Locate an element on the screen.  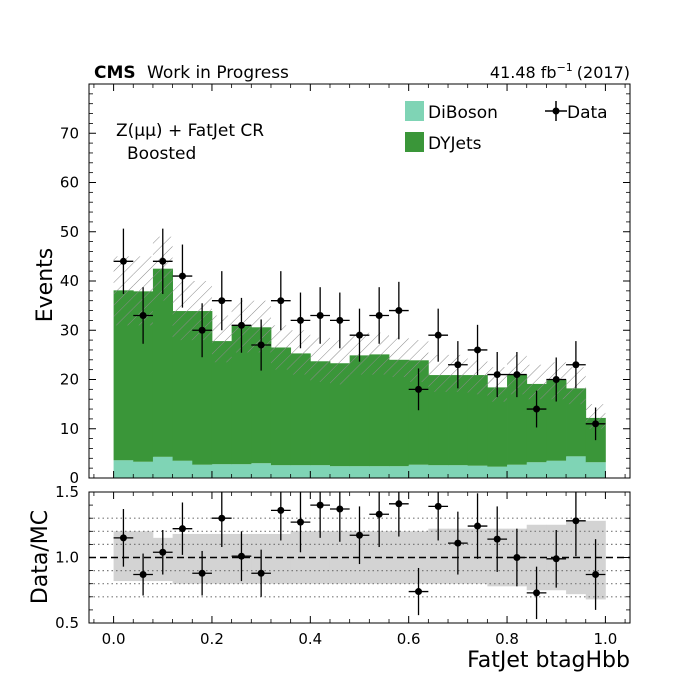
x-tick-label: 0.2 is located at coordinates (212, 639).